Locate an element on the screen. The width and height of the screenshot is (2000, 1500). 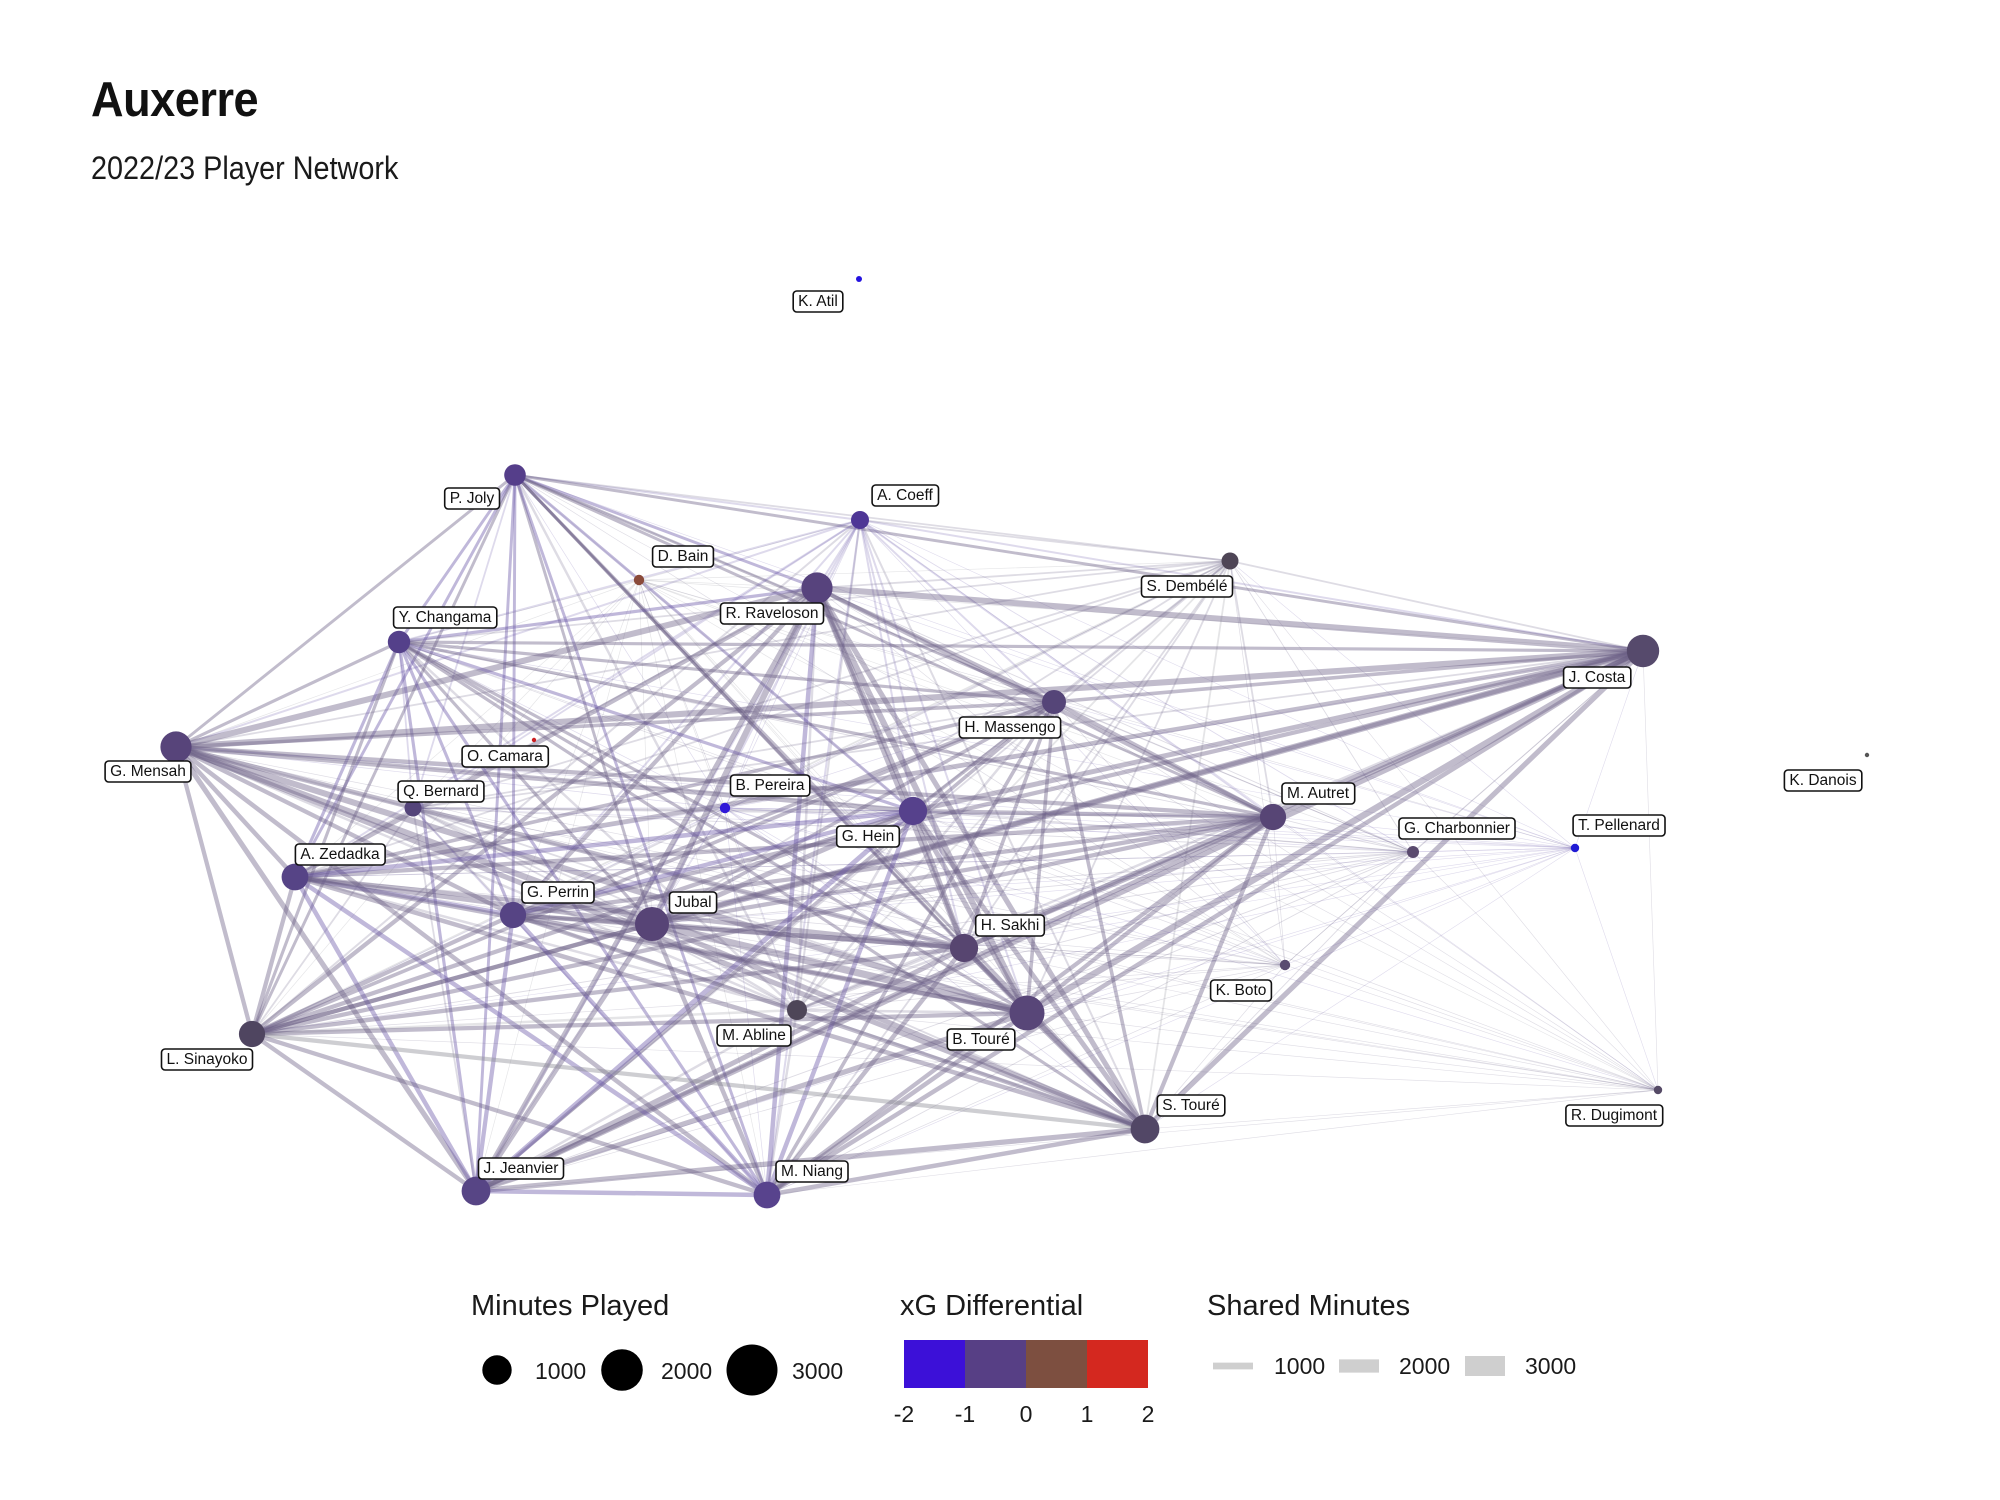
edge-h-massengo-q-bernard is located at coordinates (733, 755).